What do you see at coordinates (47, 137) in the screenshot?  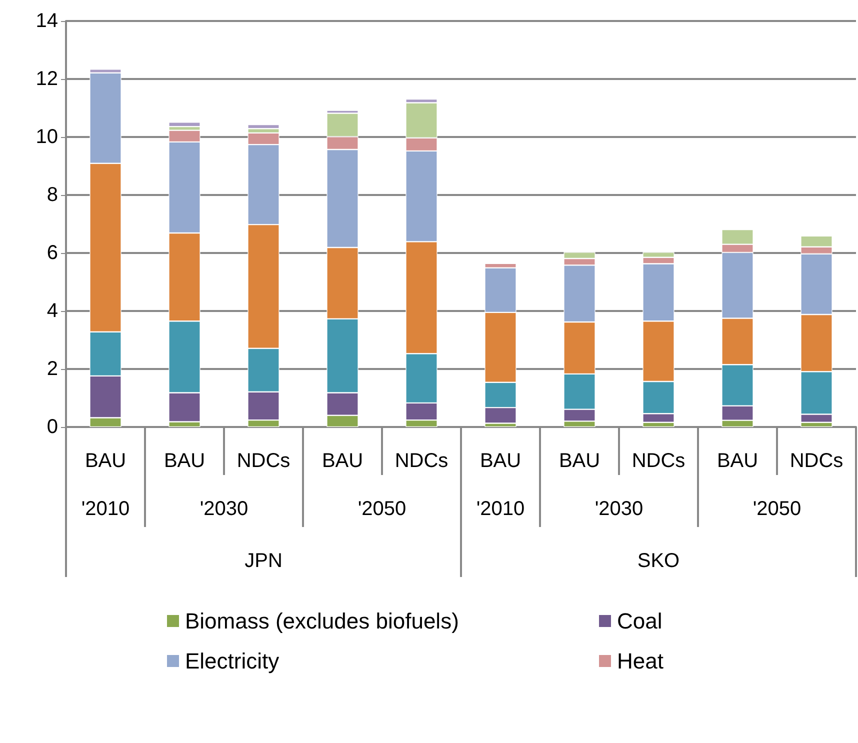 I see `y-tick-label: 10` at bounding box center [47, 137].